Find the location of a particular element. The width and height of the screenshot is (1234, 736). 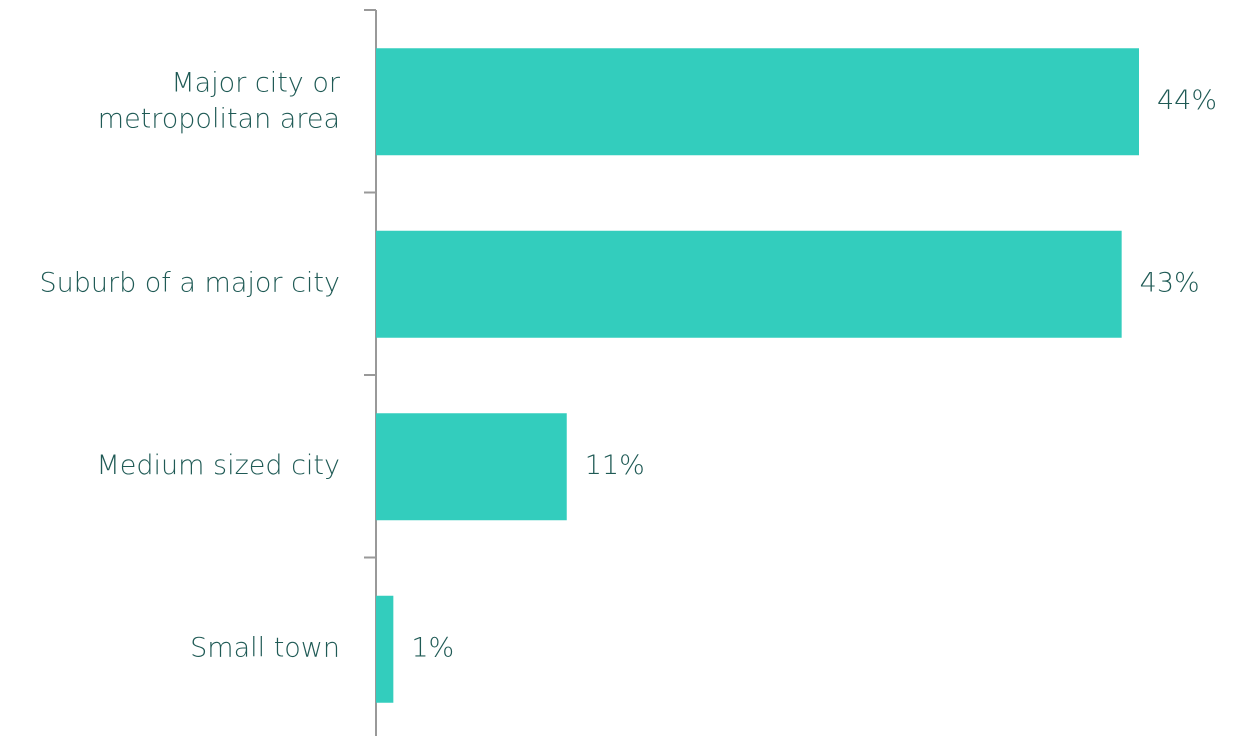

value-label: 1% is located at coordinates (432, 647).